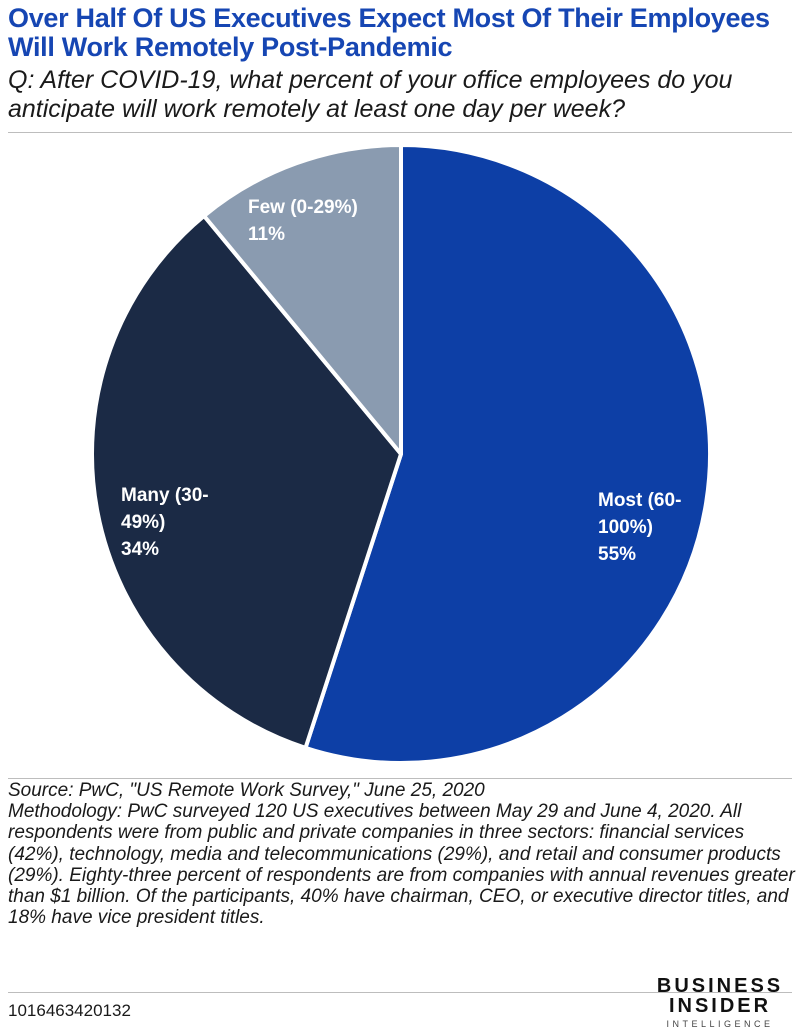 Image resolution: width=800 pixels, height=1036 pixels. What do you see at coordinates (720, 1006) in the screenshot?
I see `logo-line-insider: INSIDER` at bounding box center [720, 1006].